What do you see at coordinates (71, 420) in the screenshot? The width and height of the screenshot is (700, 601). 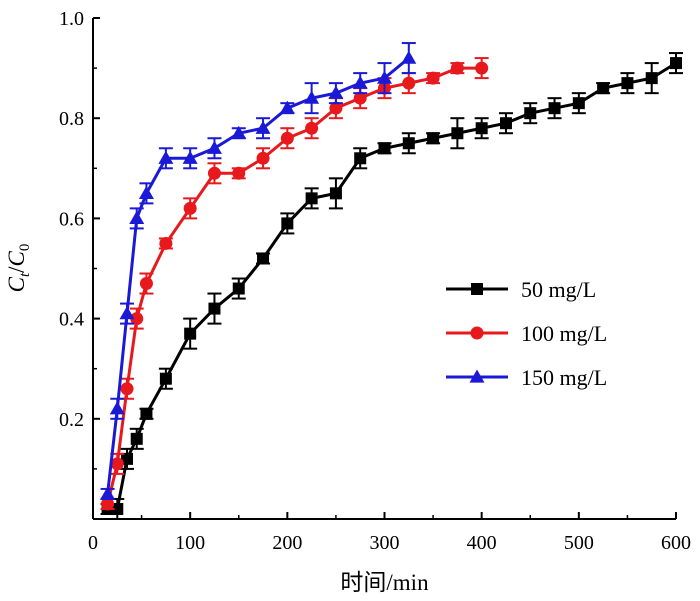 I see `y-tick-label: 0.2` at bounding box center [71, 420].